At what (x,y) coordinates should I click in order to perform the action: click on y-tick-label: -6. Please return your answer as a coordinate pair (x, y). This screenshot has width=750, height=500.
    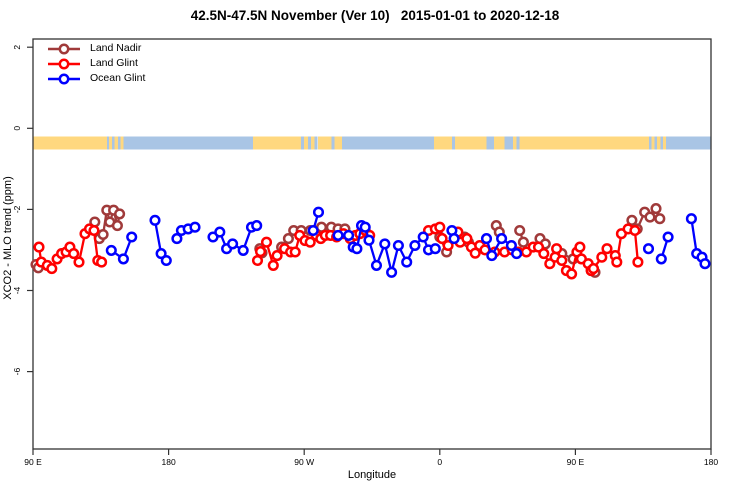
    Looking at the image, I should click on (17, 372).